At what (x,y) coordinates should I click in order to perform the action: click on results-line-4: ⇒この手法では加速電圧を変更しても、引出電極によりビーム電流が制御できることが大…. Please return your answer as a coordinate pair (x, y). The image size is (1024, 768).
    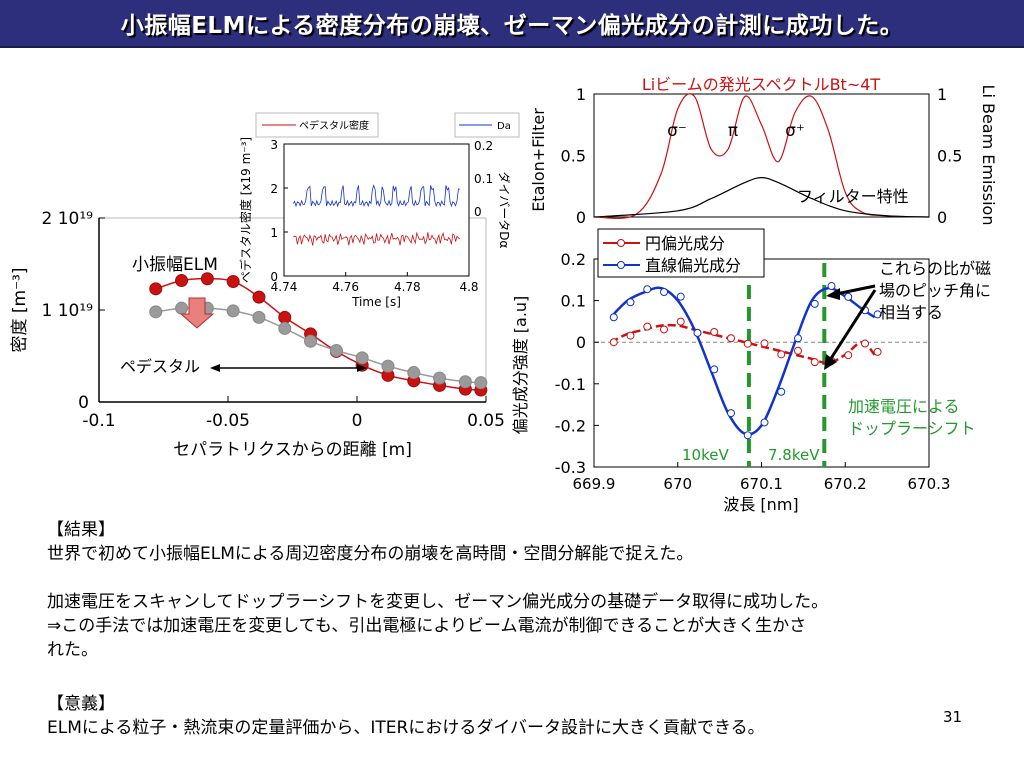
    Looking at the image, I should click on (427, 626).